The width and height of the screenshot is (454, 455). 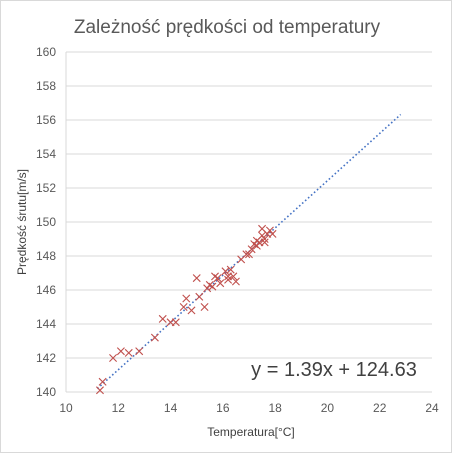 I want to click on x-tick-label: 20, so click(x=328, y=408).